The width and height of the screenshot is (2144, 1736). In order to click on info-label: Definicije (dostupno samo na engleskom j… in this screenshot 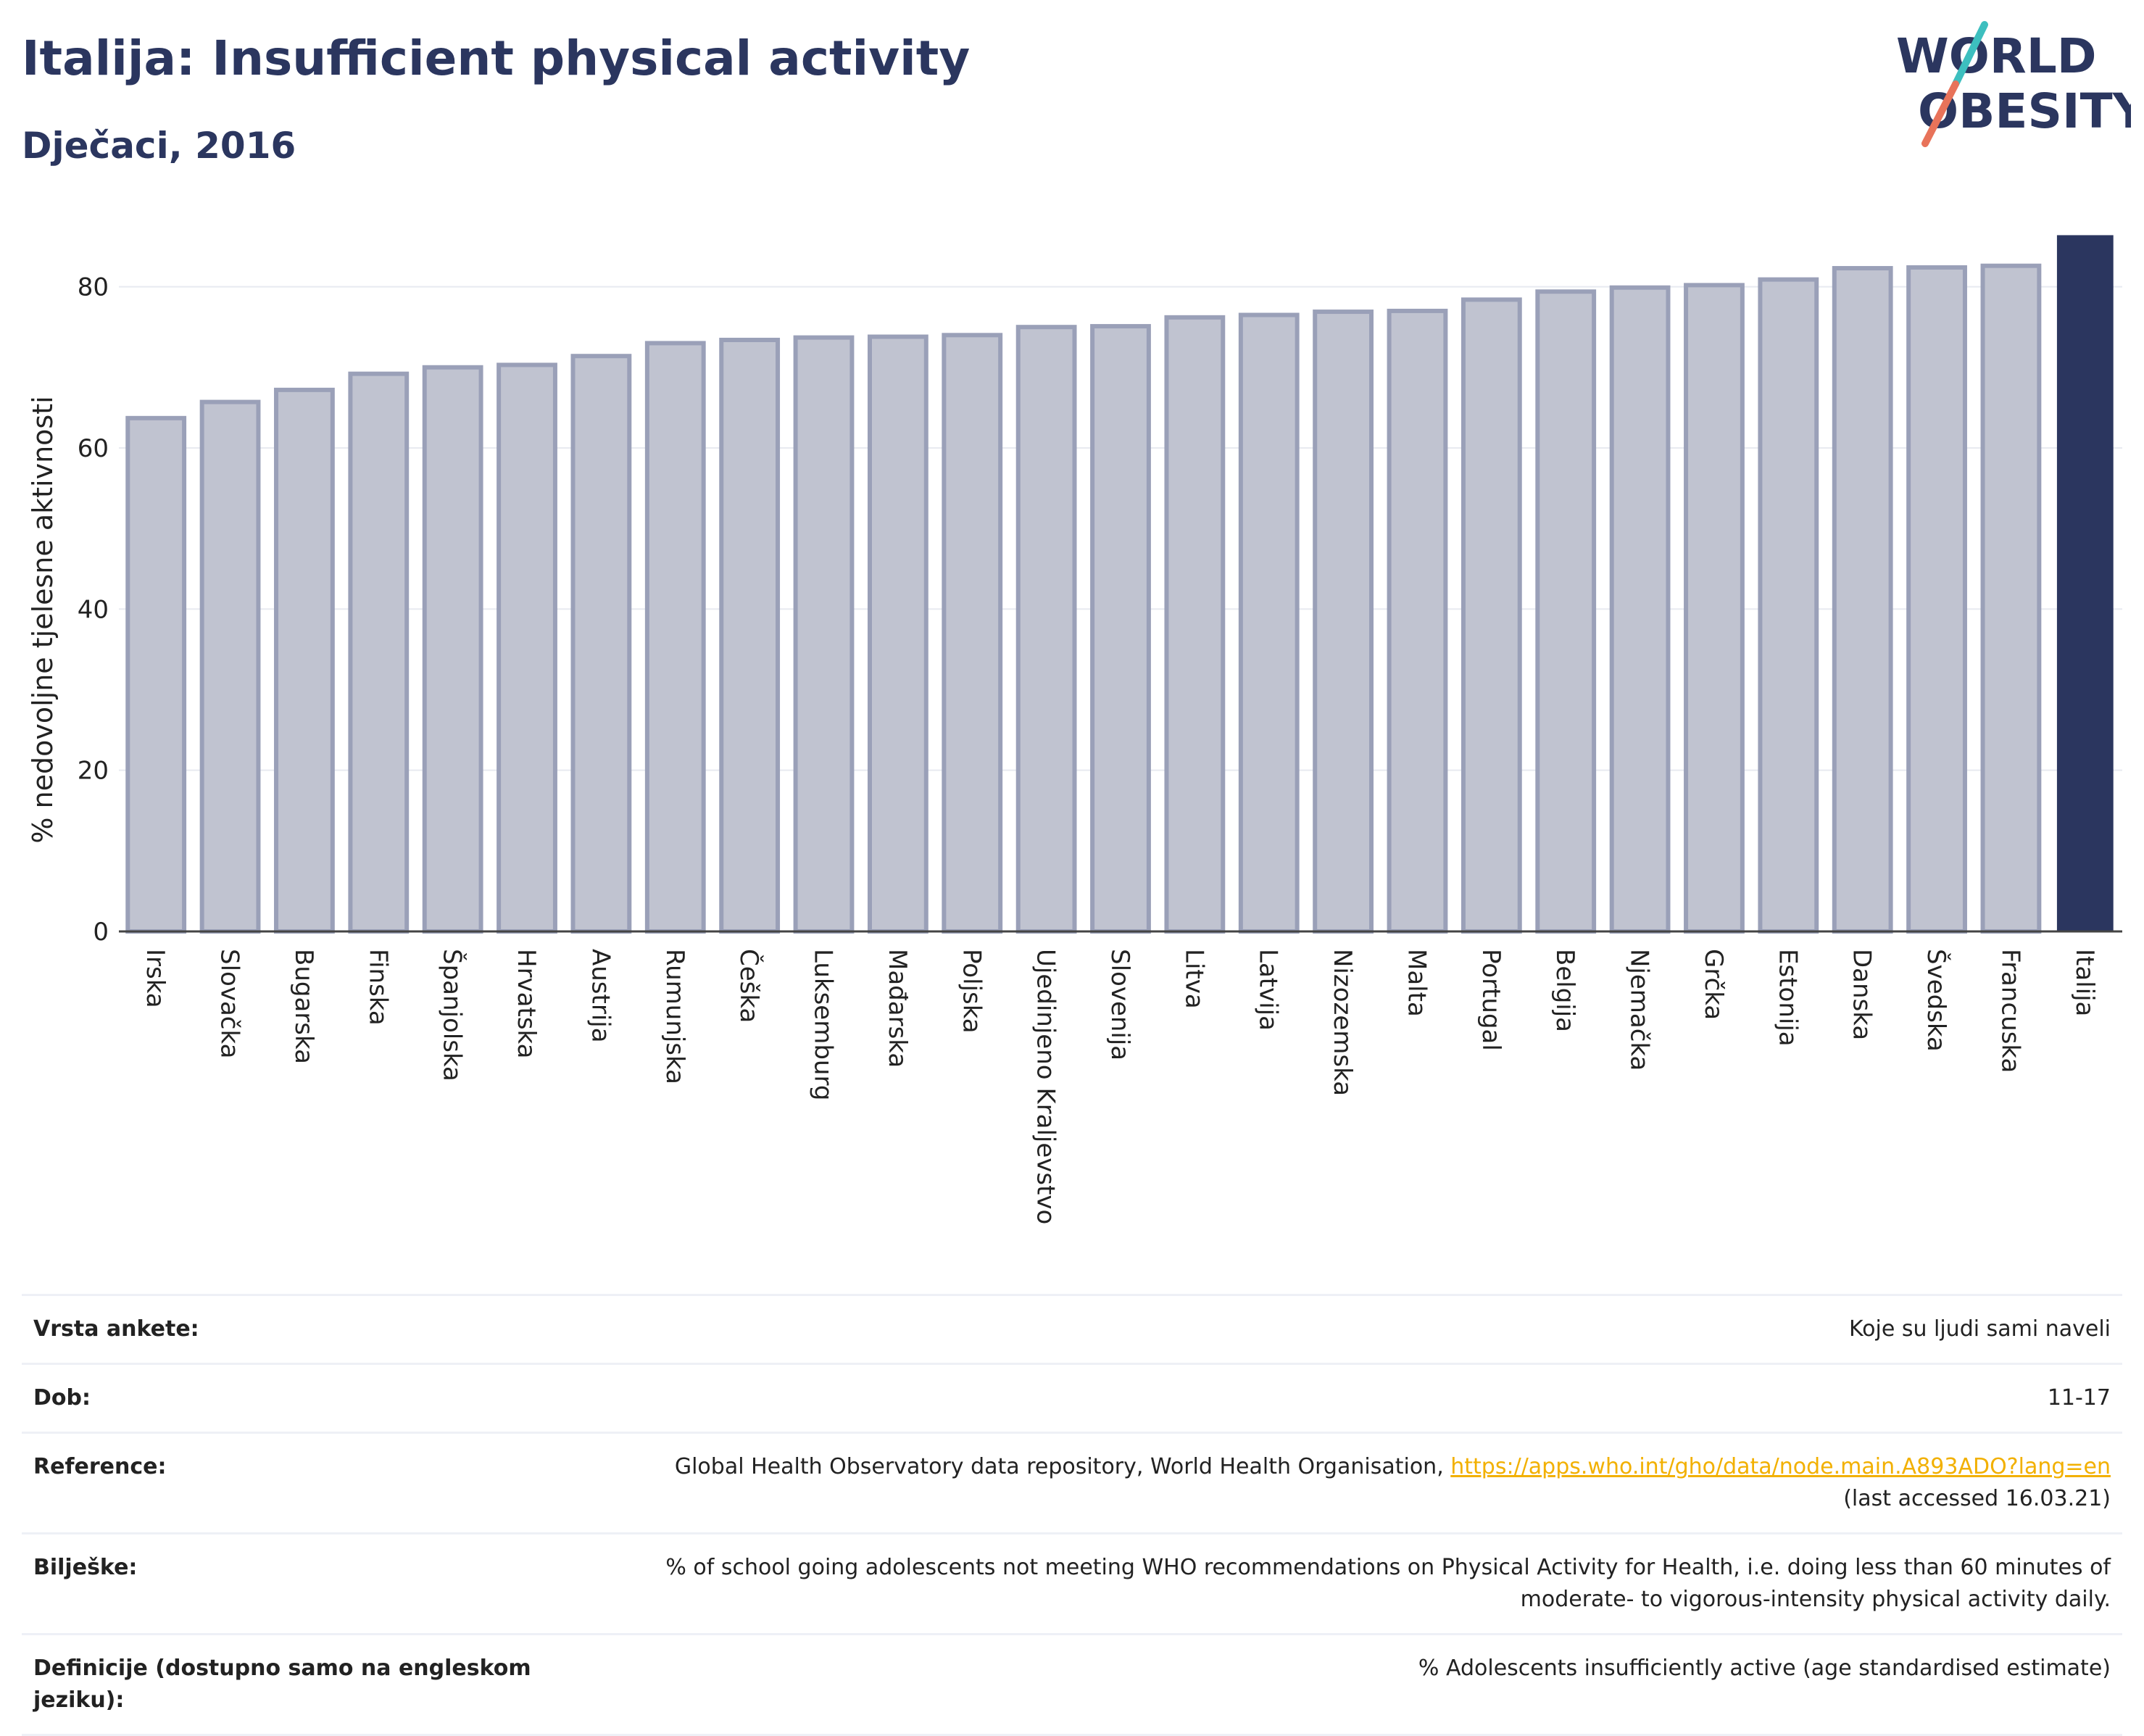, I will do `click(282, 1684)`.